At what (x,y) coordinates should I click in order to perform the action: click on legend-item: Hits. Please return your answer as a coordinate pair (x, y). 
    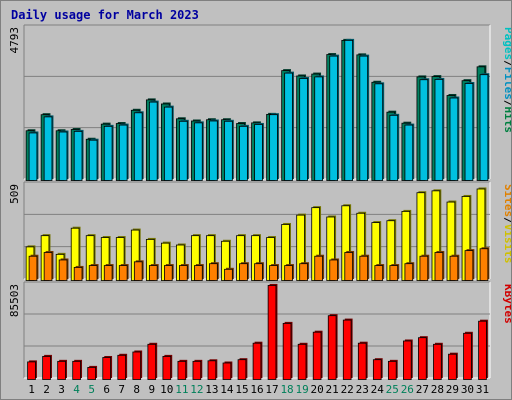
    Looking at the image, I should click on (506, 120).